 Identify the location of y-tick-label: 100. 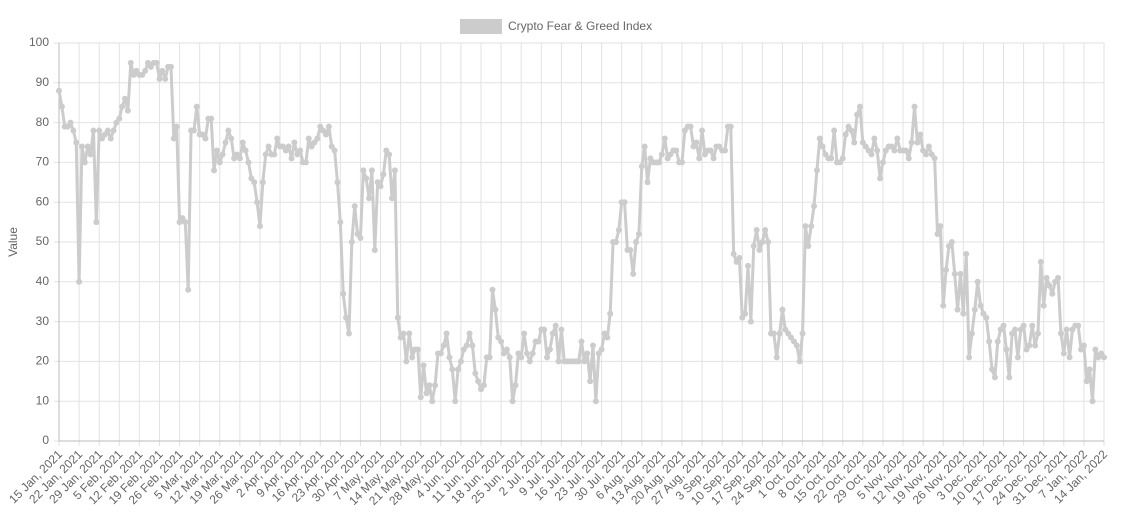
(39, 42).